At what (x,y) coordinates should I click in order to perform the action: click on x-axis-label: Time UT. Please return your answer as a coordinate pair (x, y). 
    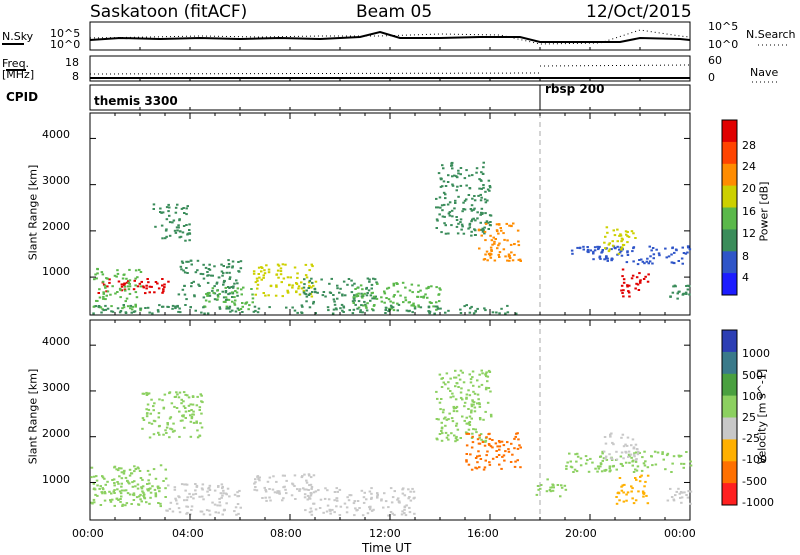
    Looking at the image, I should click on (387, 548).